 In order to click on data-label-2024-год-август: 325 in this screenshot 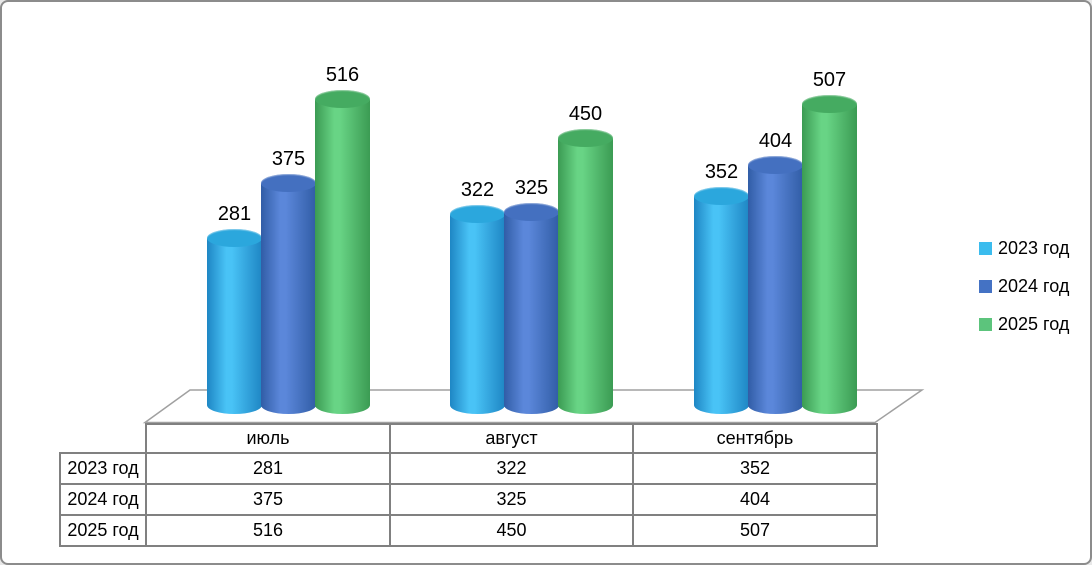, I will do `click(531, 188)`.